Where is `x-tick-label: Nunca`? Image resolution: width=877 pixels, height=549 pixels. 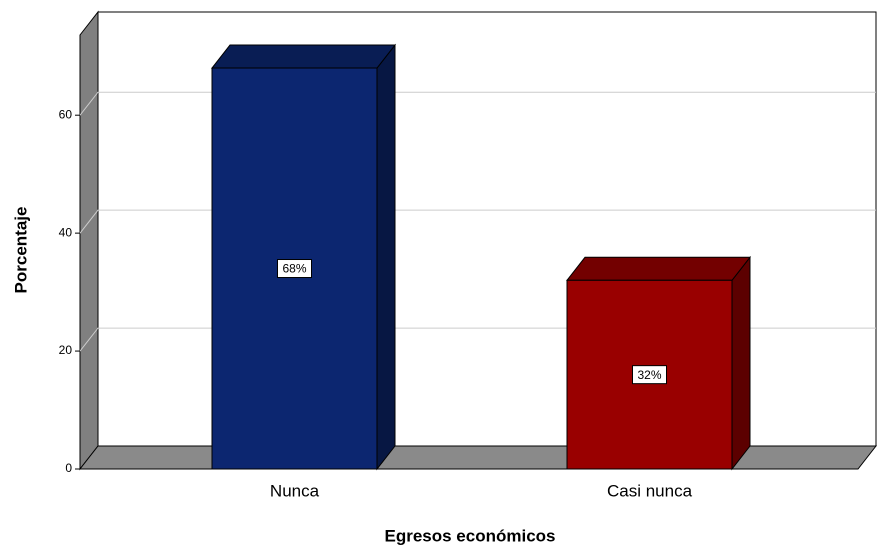
x-tick-label: Nunca is located at coordinates (295, 490).